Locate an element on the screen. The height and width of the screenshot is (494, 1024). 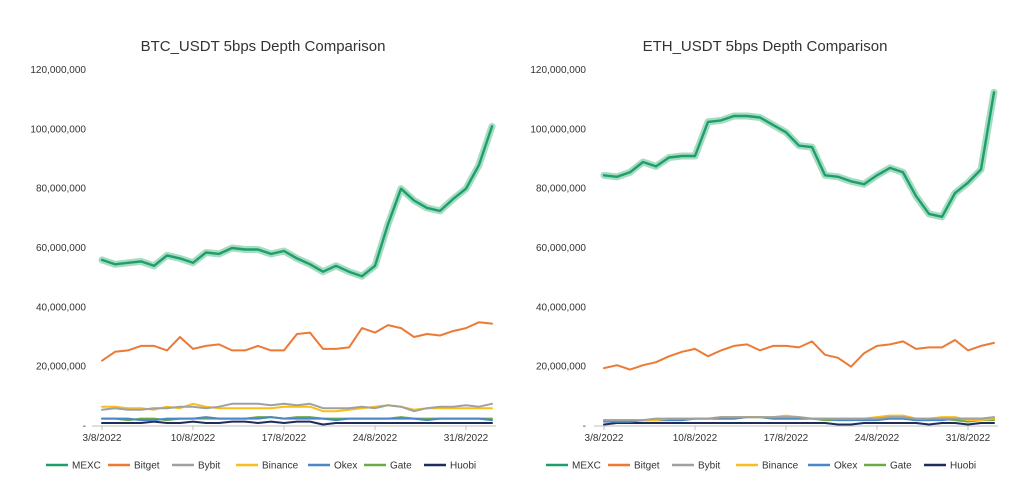
series-line-gate is located at coordinates (297, 419).